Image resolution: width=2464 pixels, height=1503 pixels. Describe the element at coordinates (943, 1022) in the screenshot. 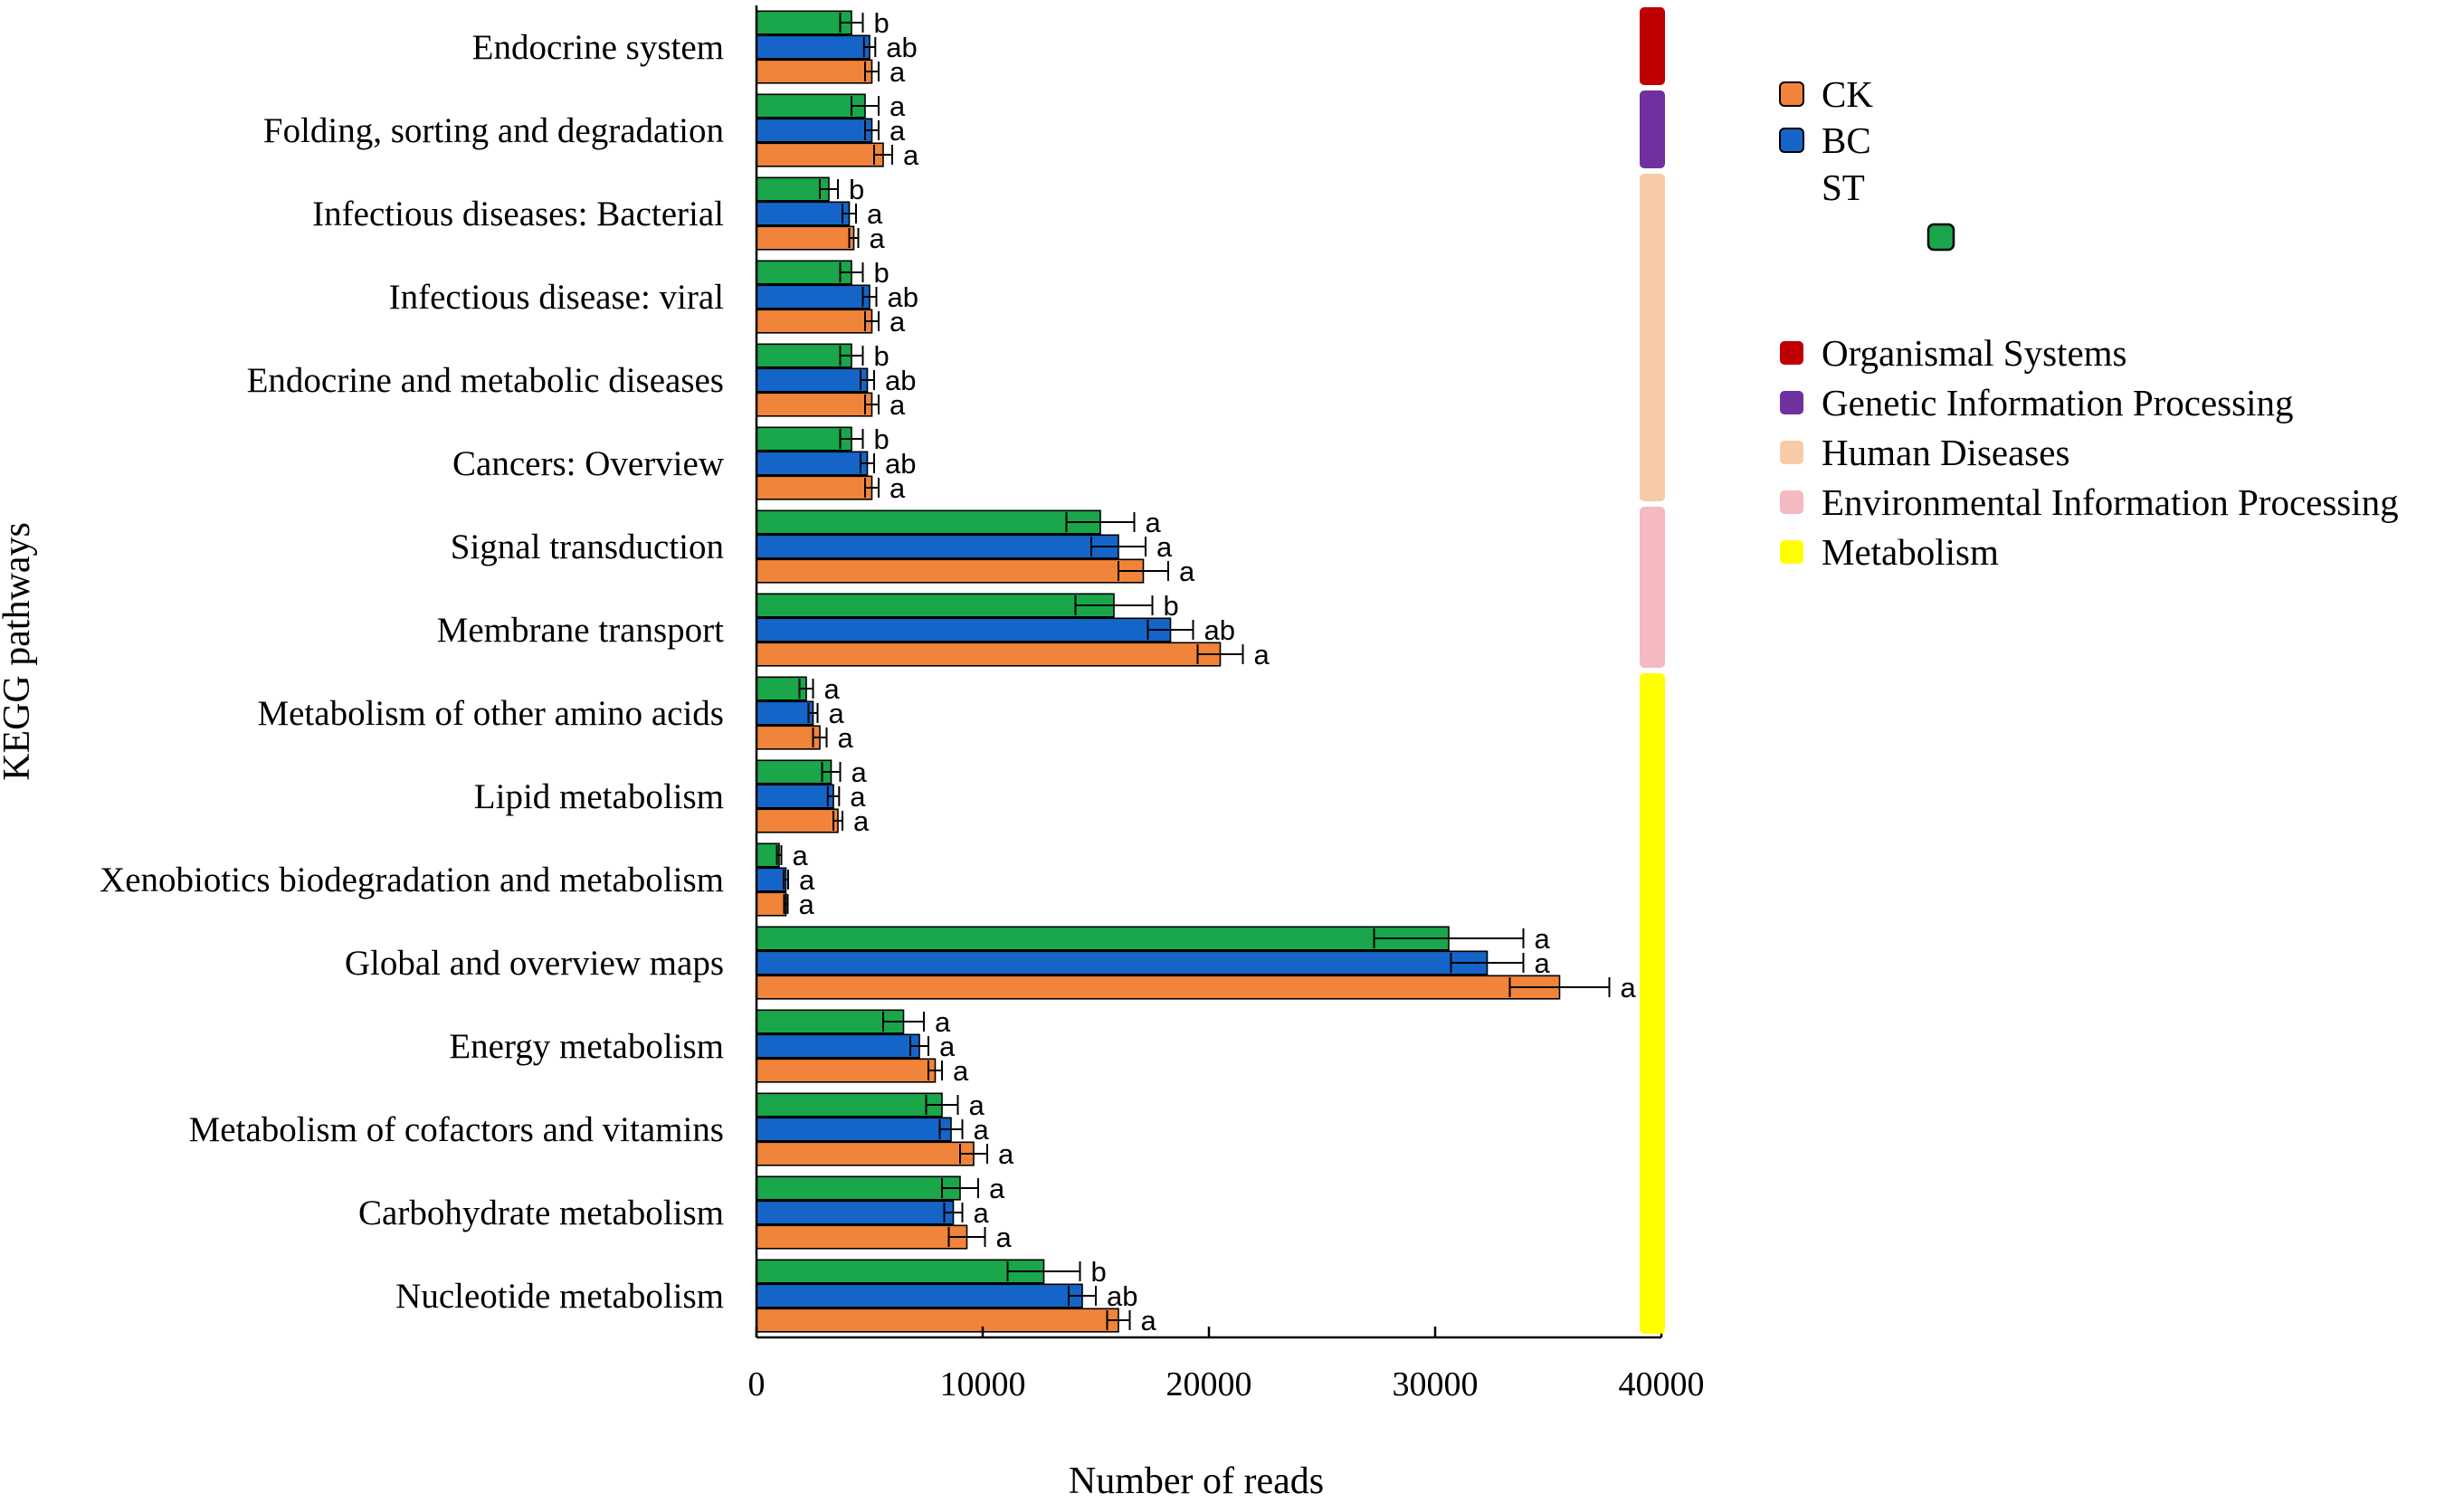

I see `significance-st-12: a` at that location.